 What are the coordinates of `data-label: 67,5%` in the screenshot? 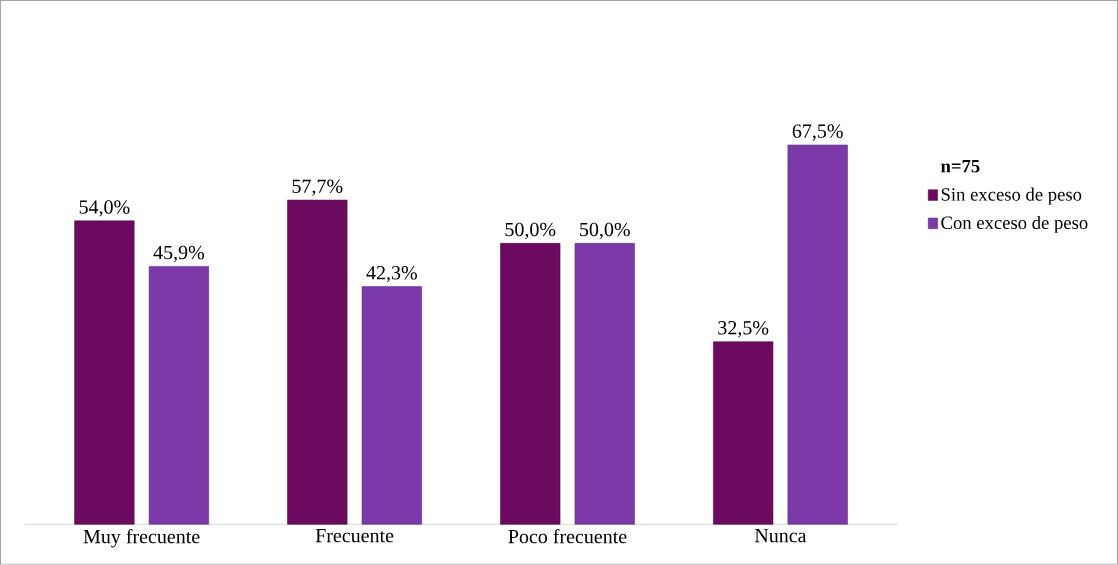 It's located at (817, 132).